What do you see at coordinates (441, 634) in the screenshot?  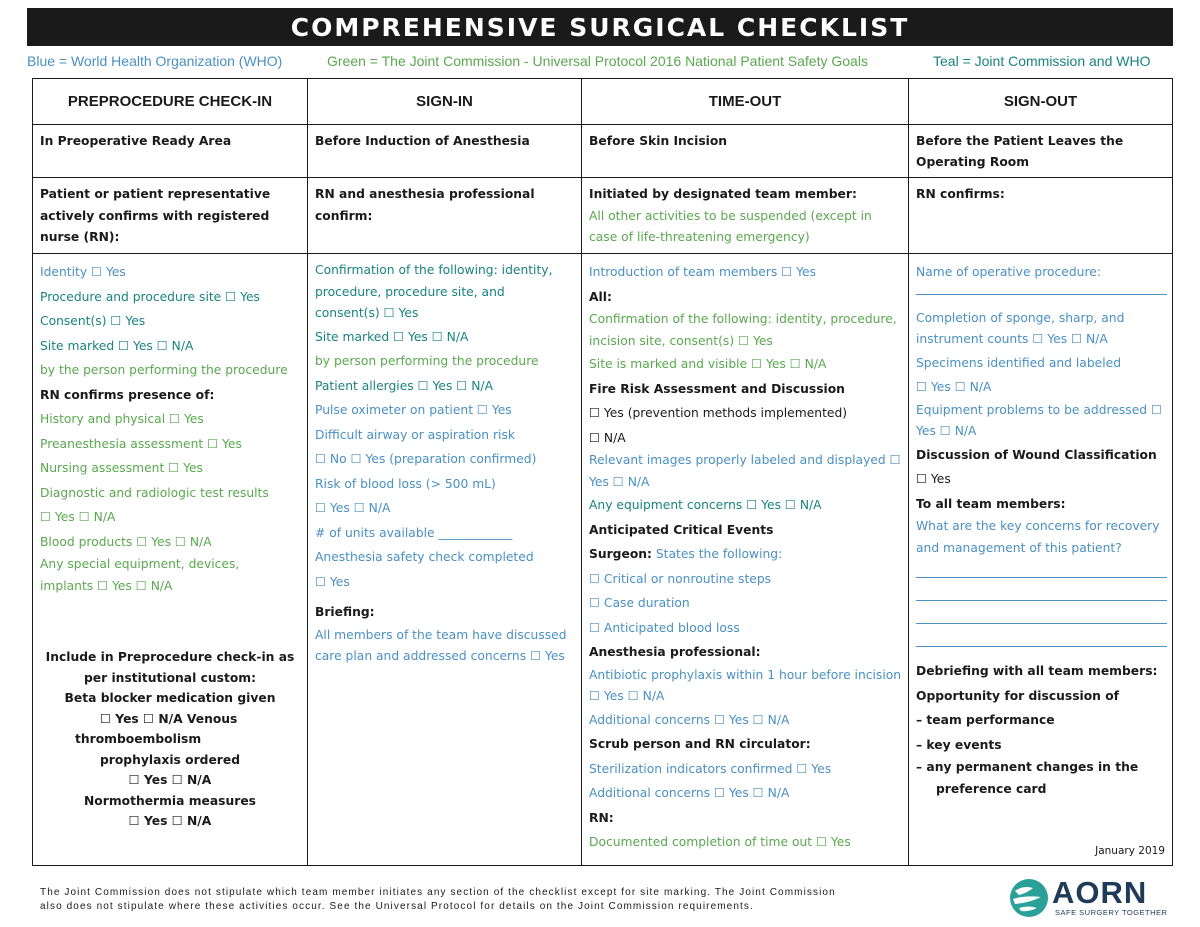 I see `list-item: All members of the team have discussed` at bounding box center [441, 634].